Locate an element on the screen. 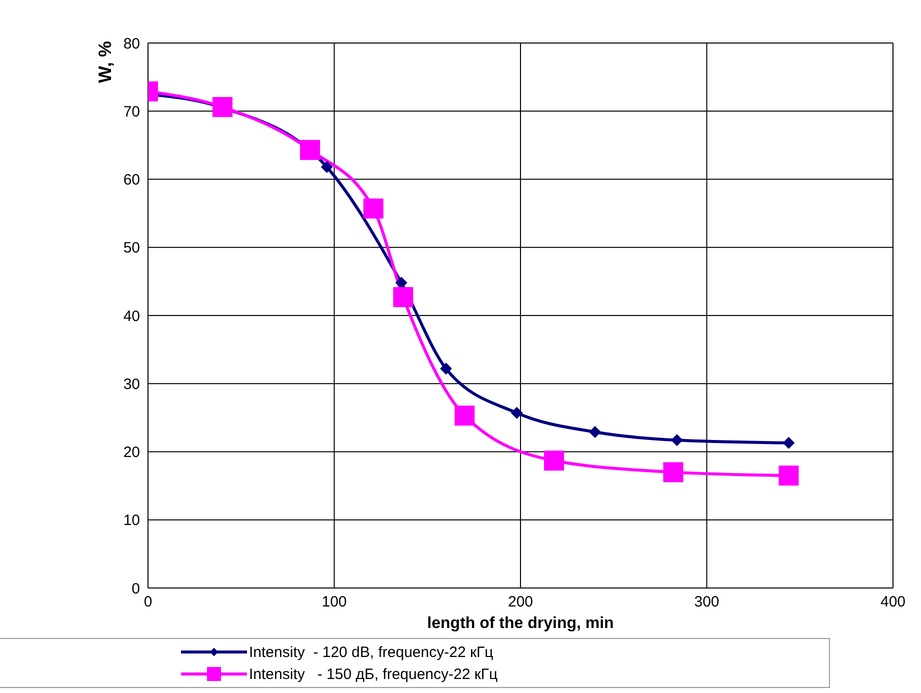 This screenshot has height=693, width=921. y-tick-label: 80 is located at coordinates (131, 43).